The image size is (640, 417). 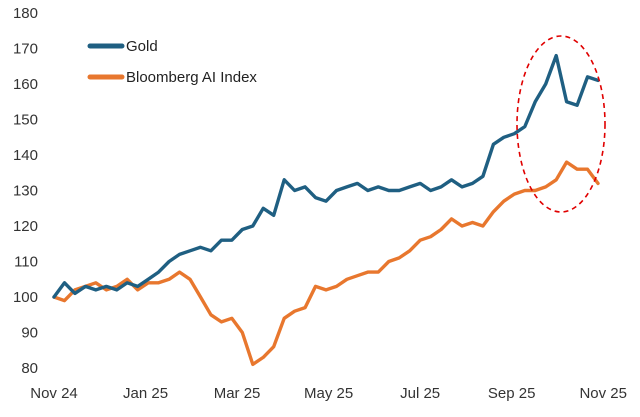 I want to click on legend-label-gold: Gold, so click(x=142, y=46).